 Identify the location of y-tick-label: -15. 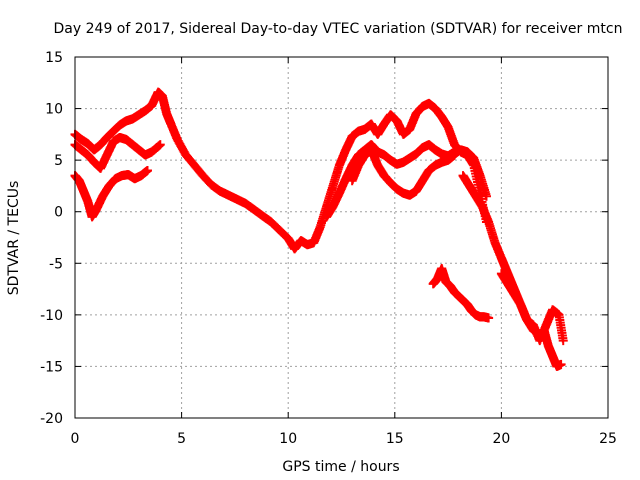
(51, 367).